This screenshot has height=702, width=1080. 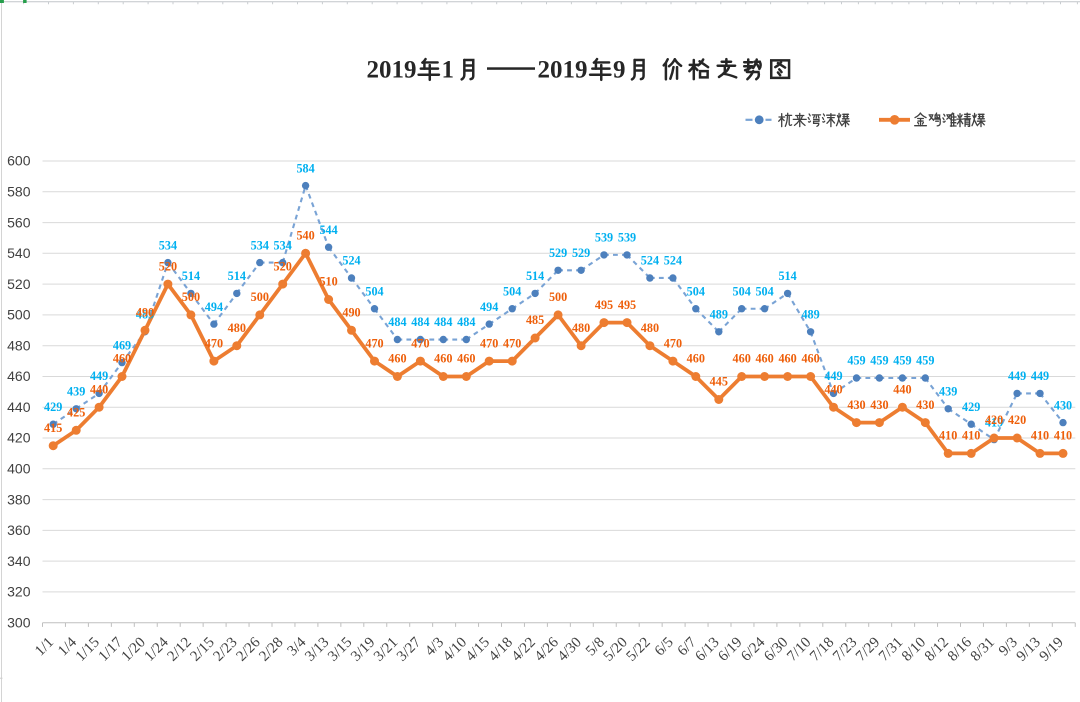 What do you see at coordinates (305, 236) in the screenshot?
I see `svg-text: 540` at bounding box center [305, 236].